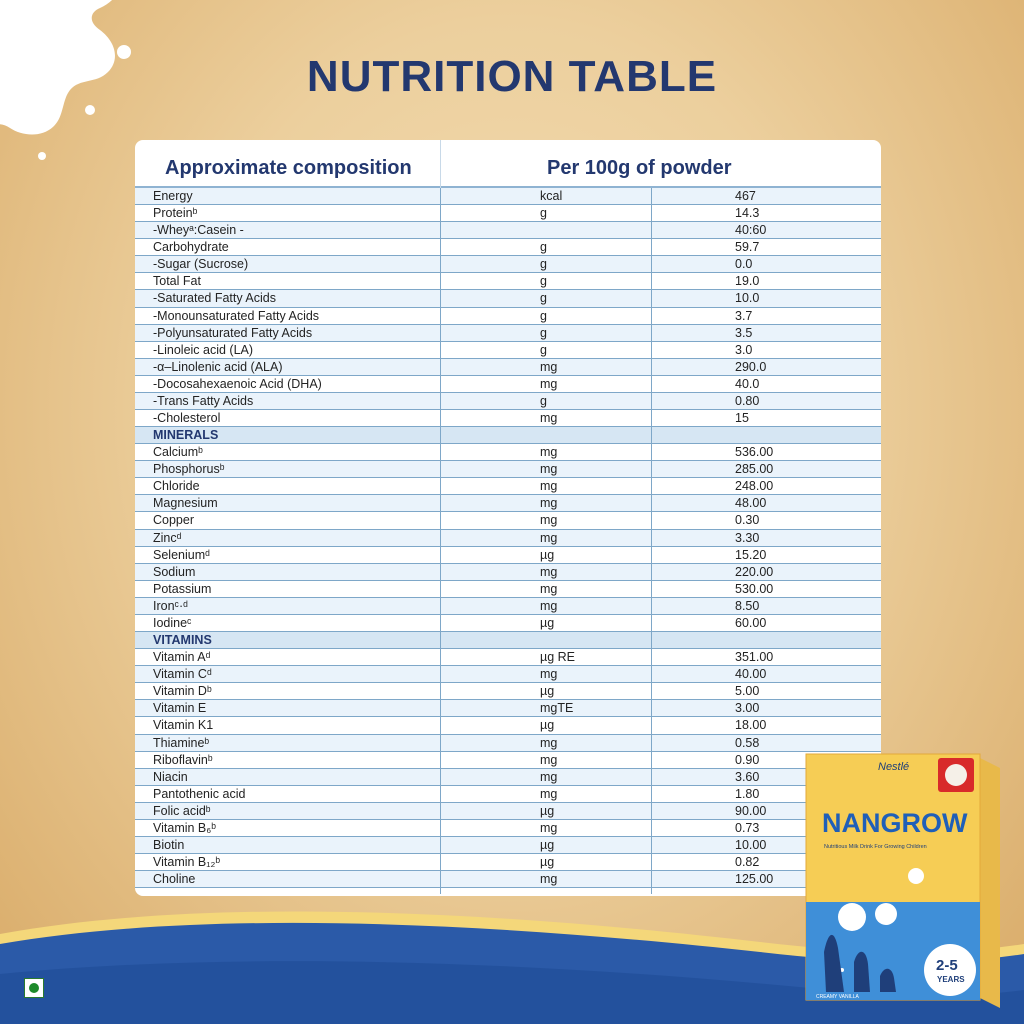  What do you see at coordinates (744, 349) in the screenshot?
I see `nutrient-value: 3.0` at bounding box center [744, 349].